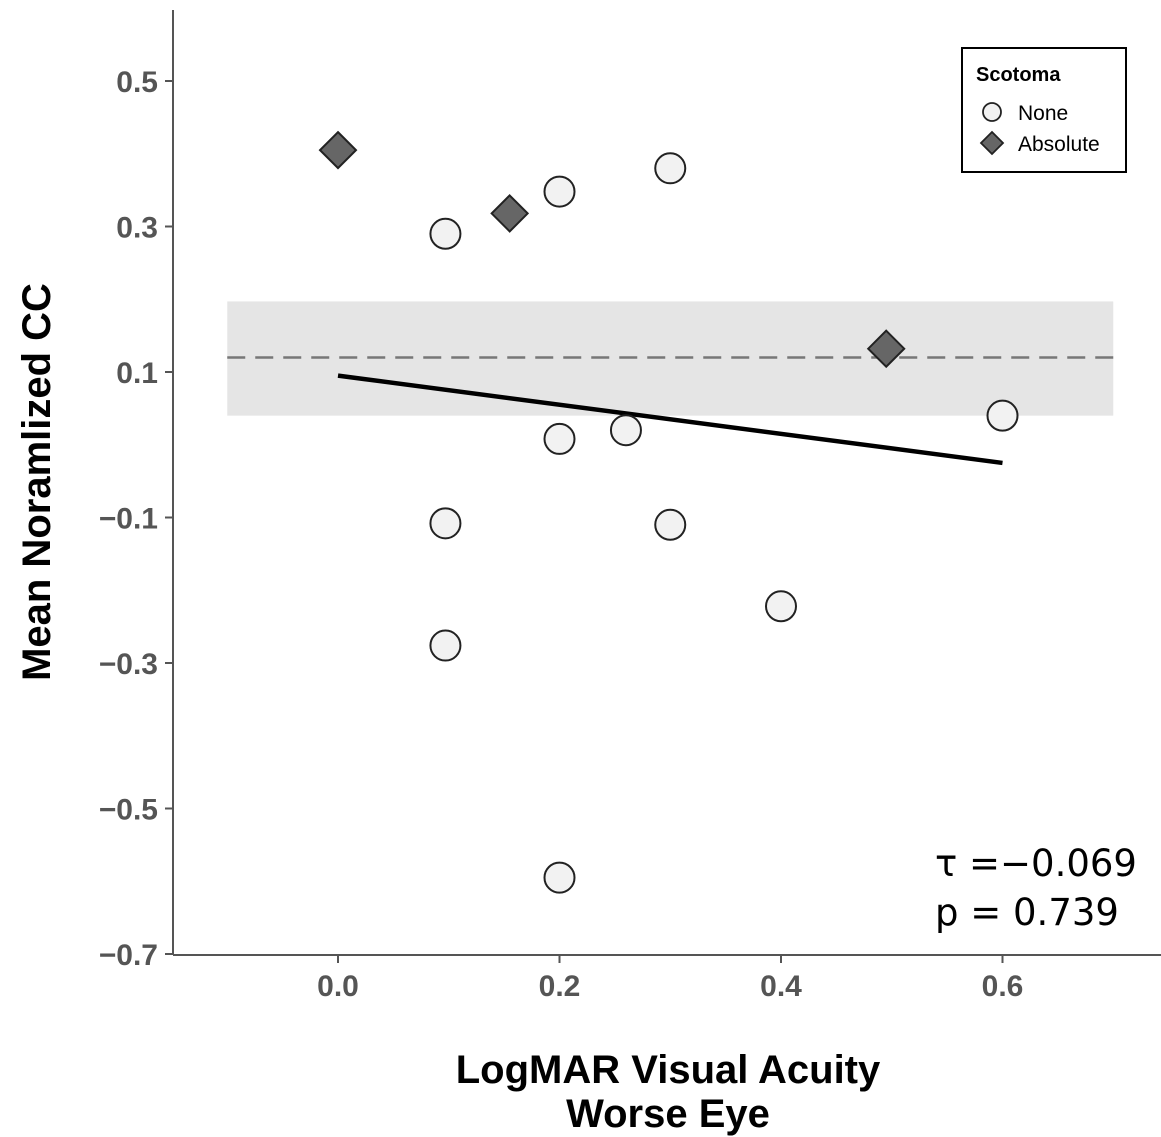 Image resolution: width=1161 pixels, height=1137 pixels. I want to click on legend-label-none: None, so click(1043, 113).